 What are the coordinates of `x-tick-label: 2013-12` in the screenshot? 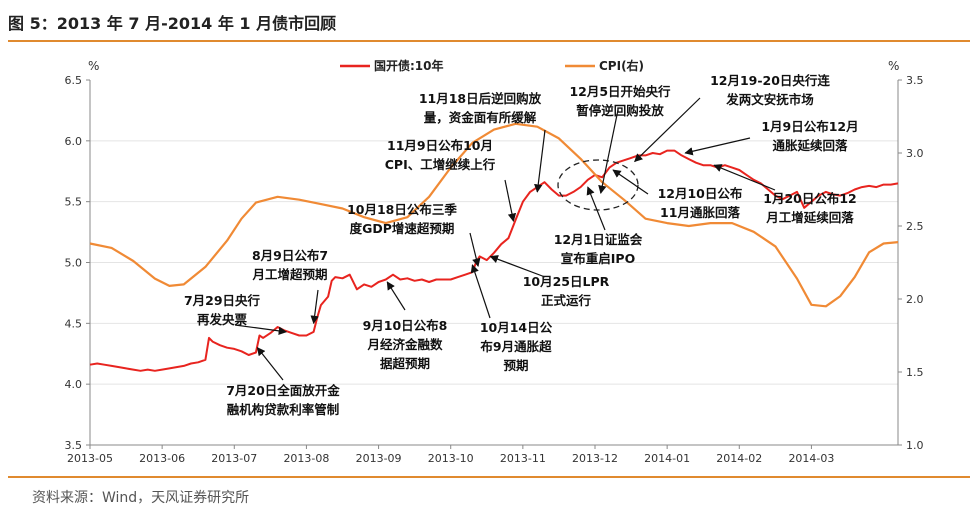 It's located at (595, 458).